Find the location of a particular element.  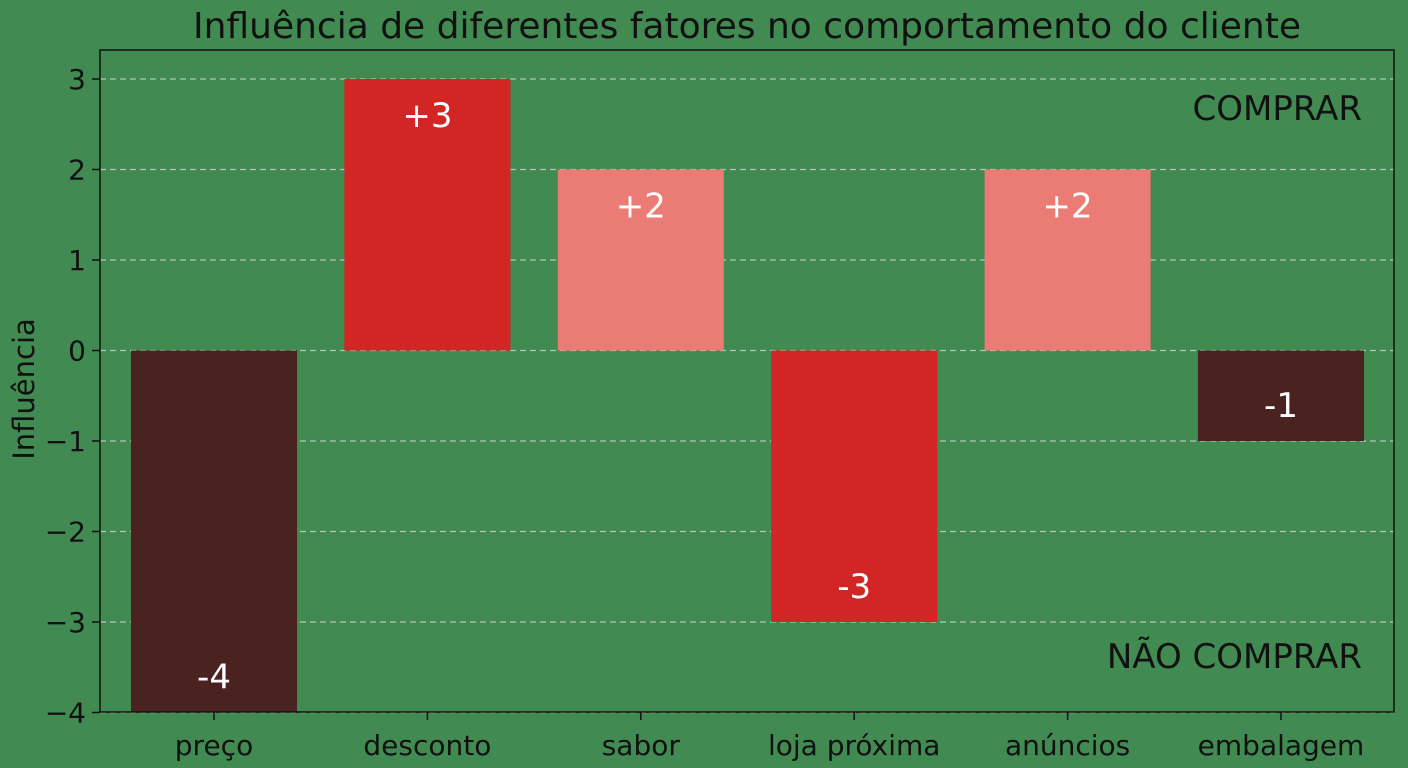

y-tick-label: −3 is located at coordinates (65, 622).